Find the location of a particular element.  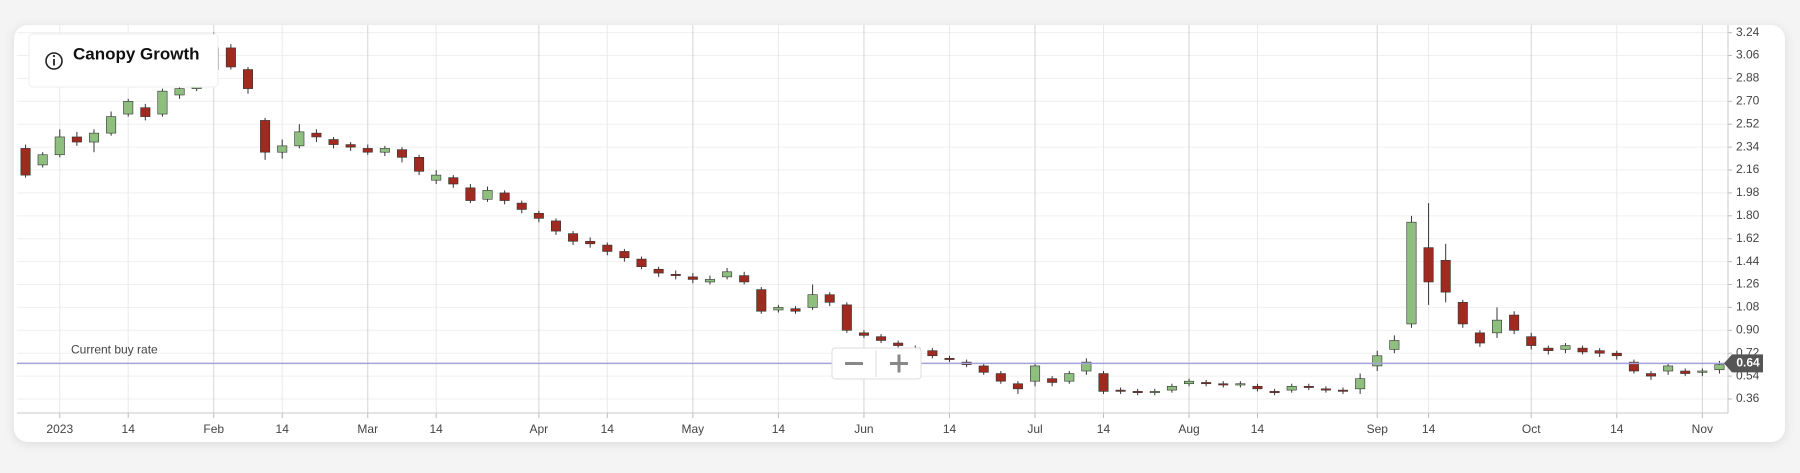

x-tick-label: Jul is located at coordinates (1034, 429).